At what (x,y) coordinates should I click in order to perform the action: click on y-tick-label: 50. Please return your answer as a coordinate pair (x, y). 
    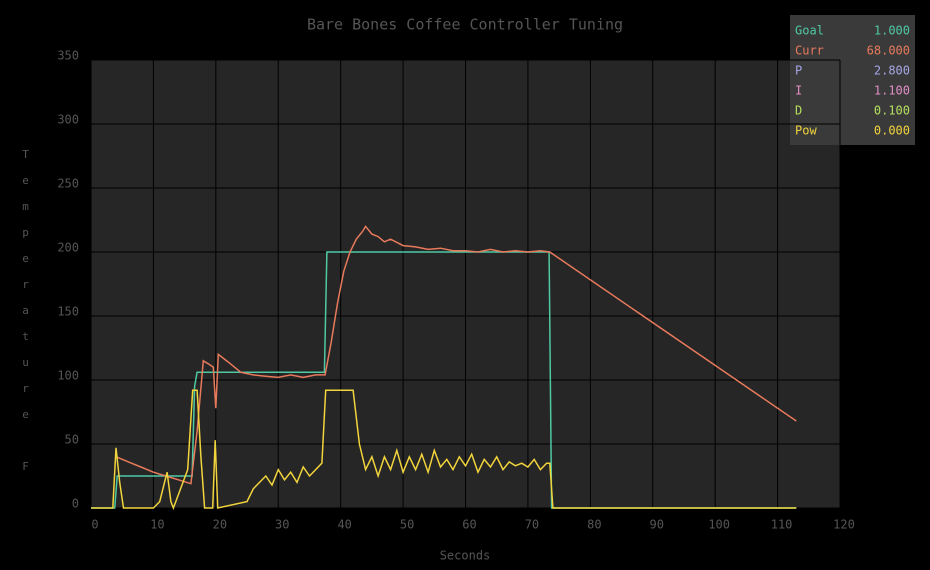
    Looking at the image, I should click on (72, 440).